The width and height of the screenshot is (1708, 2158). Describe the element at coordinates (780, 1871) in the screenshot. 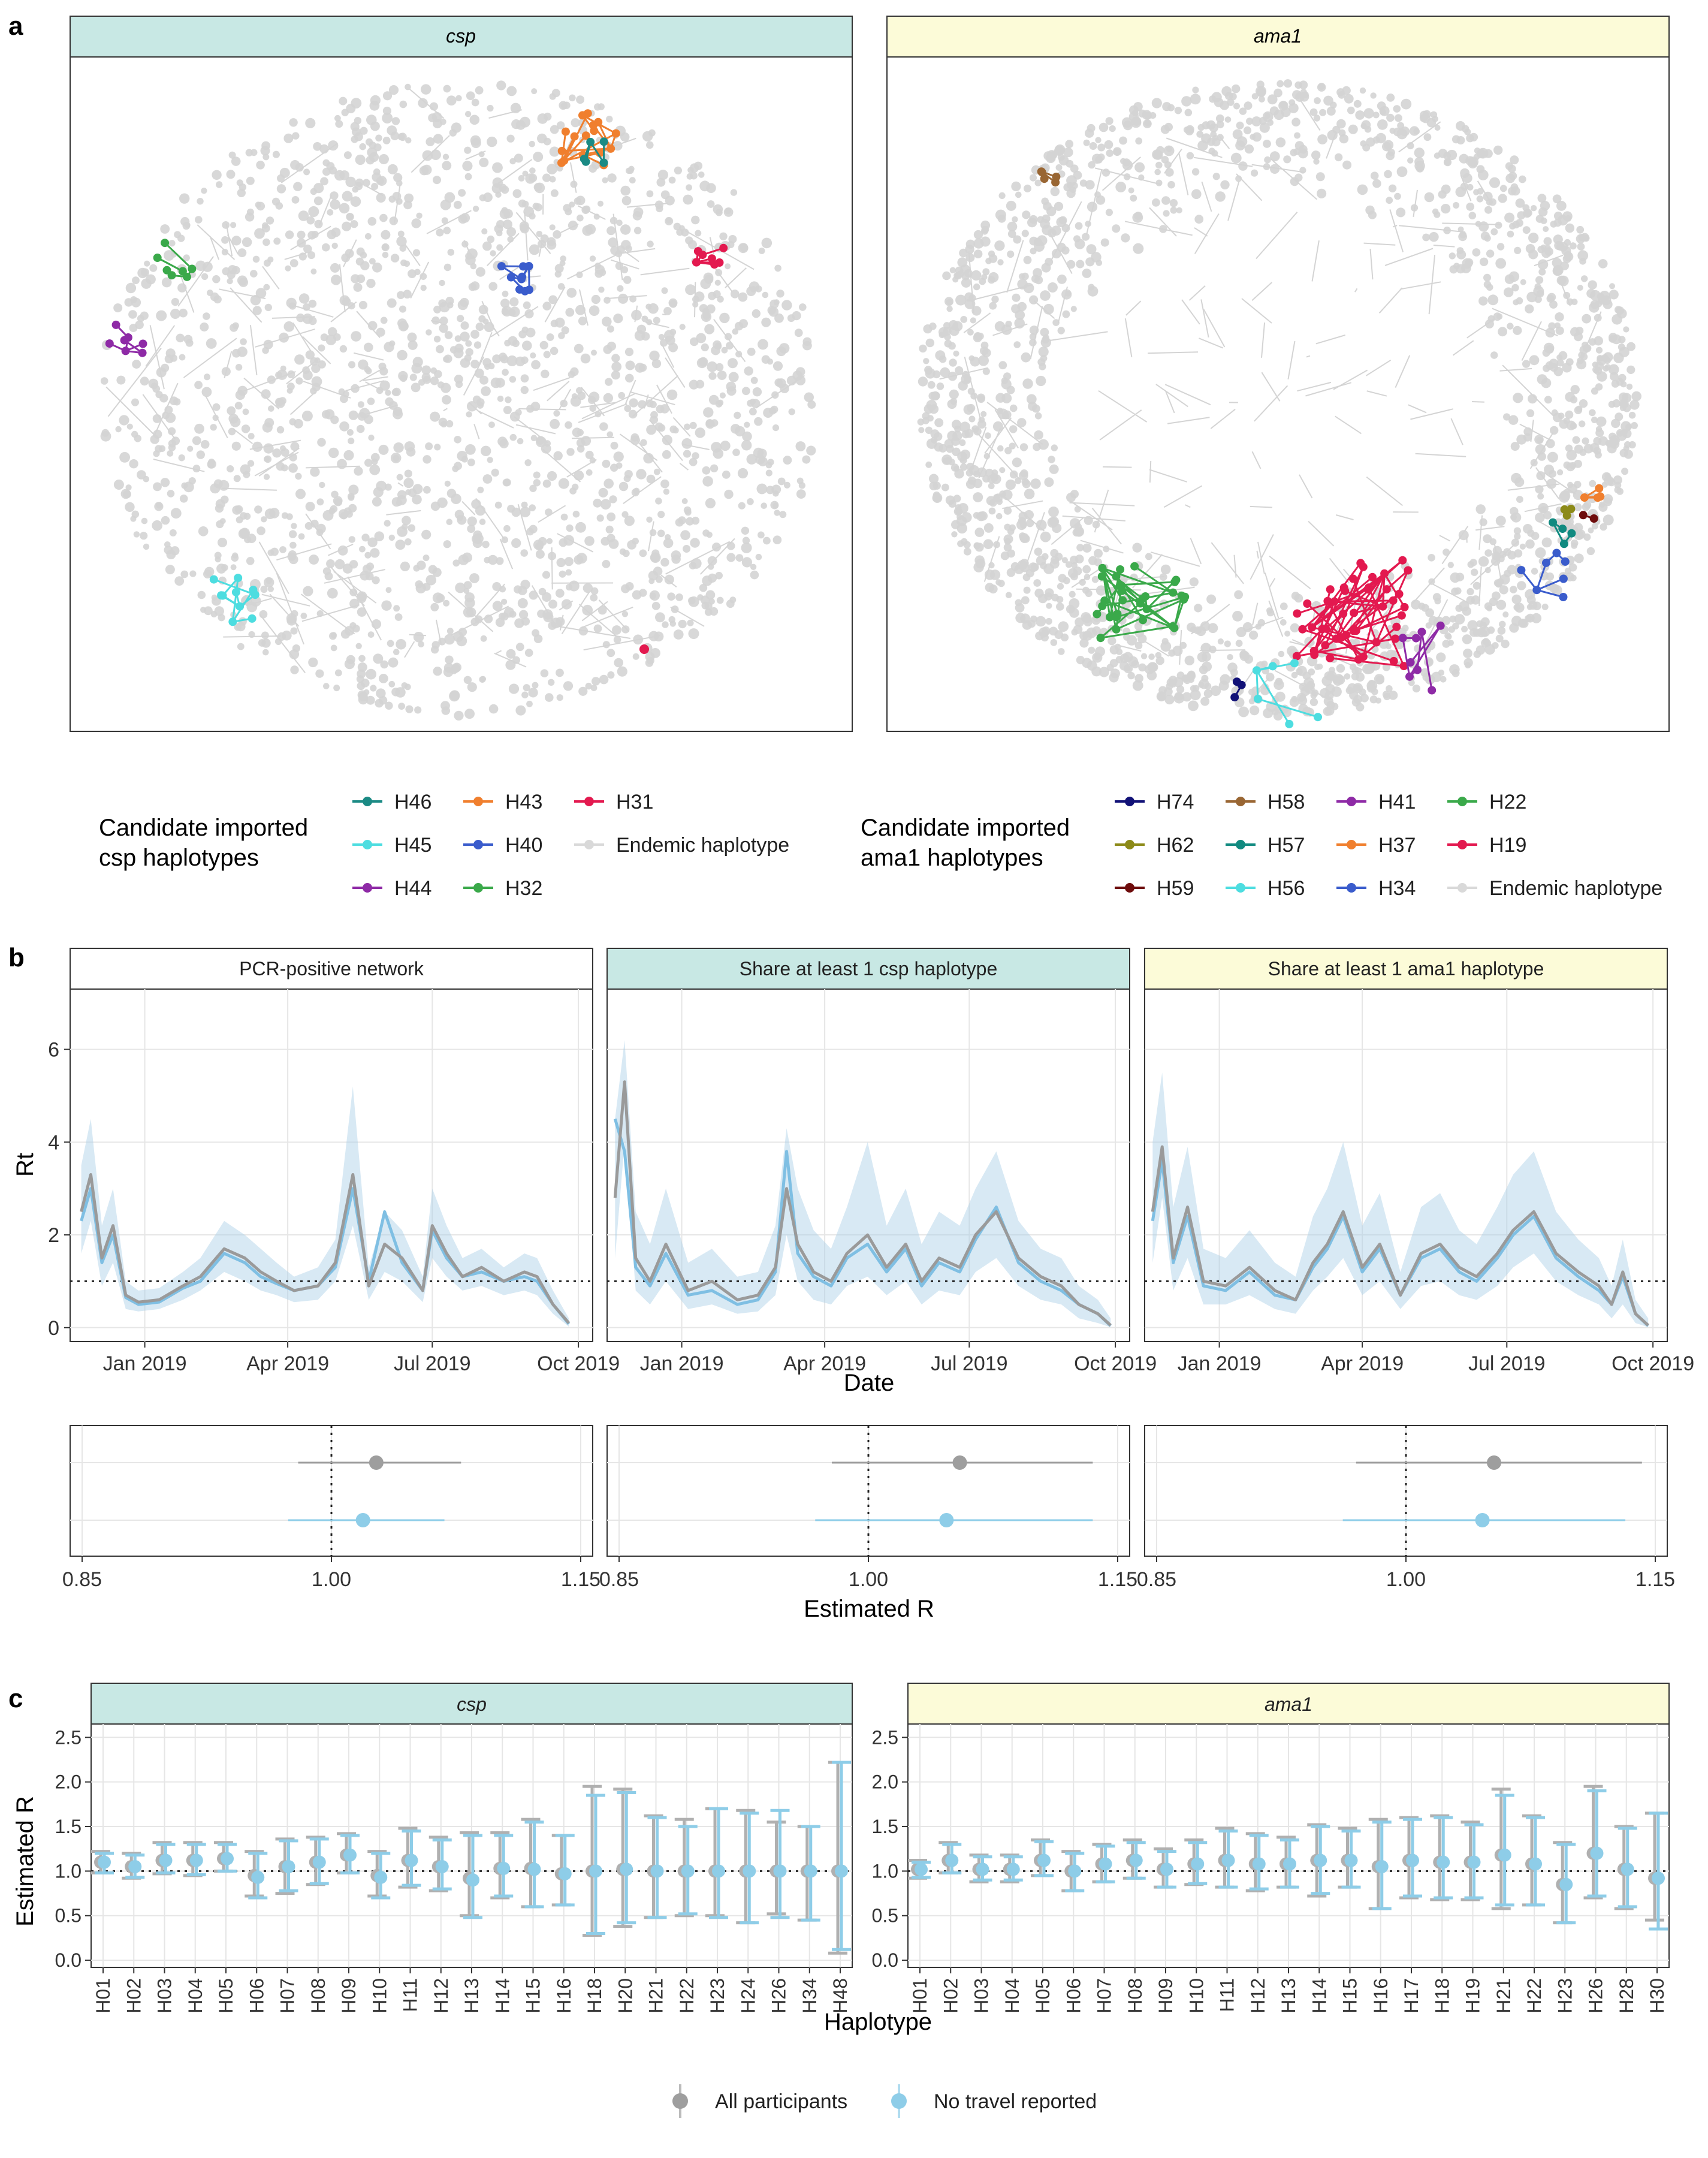

I see `haplotype-point` at that location.